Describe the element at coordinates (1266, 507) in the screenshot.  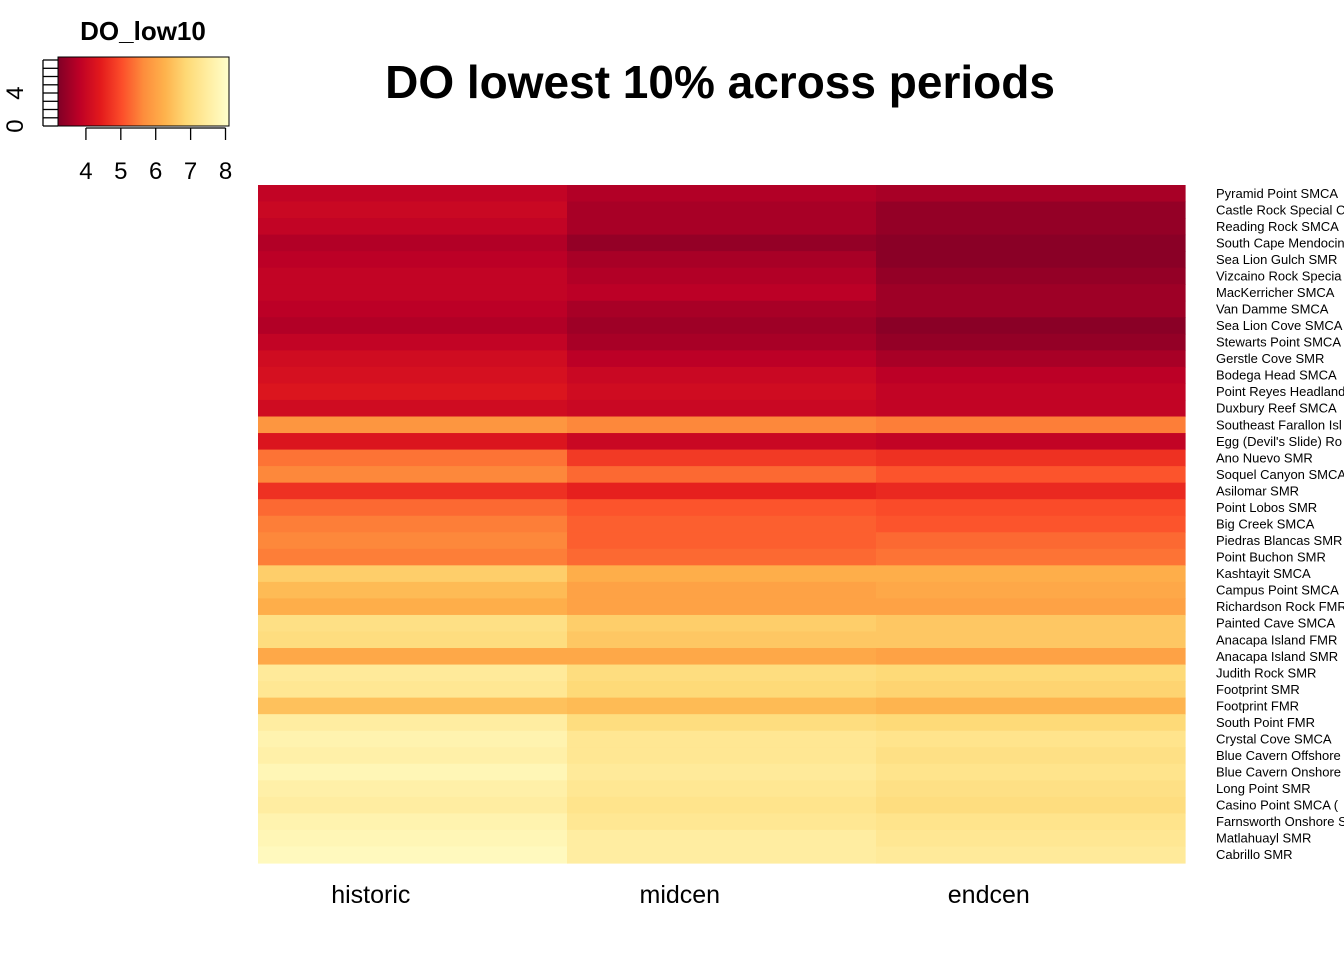
I see `row-label: Point Lobos SMR` at that location.